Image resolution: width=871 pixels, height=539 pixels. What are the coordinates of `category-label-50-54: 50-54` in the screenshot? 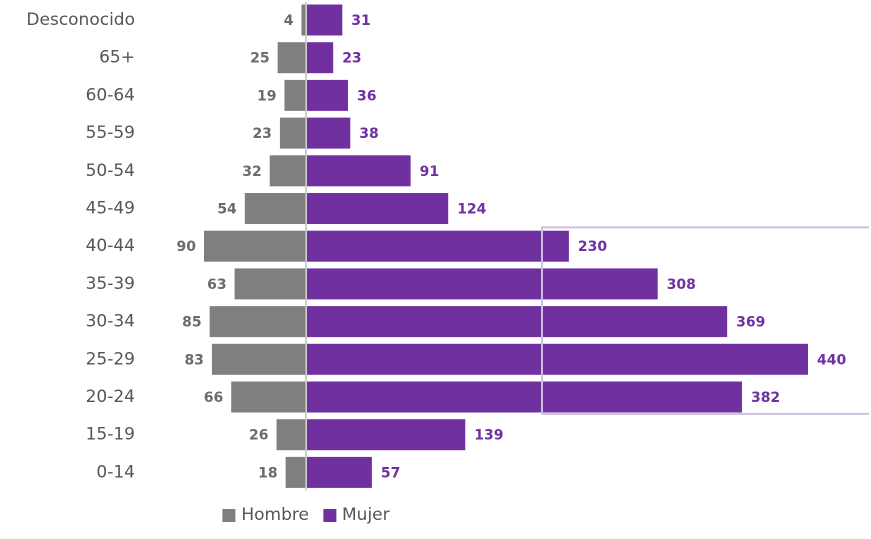 It's located at (110, 171).